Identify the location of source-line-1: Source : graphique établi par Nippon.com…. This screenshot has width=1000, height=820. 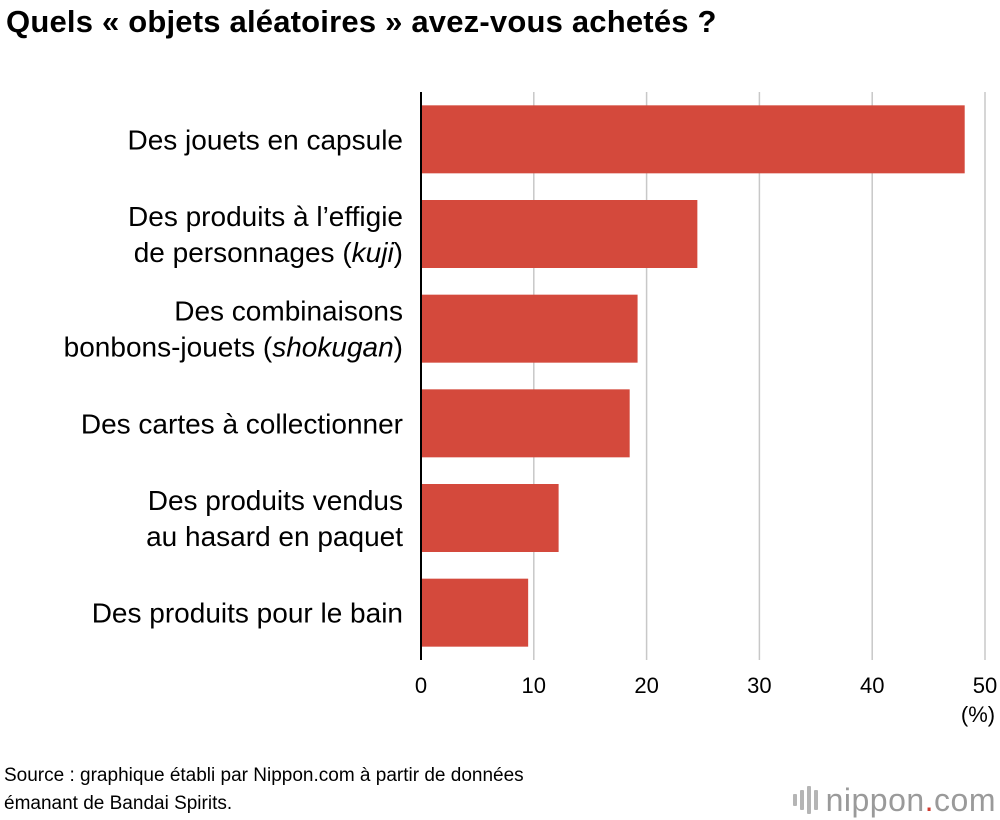
(264, 775).